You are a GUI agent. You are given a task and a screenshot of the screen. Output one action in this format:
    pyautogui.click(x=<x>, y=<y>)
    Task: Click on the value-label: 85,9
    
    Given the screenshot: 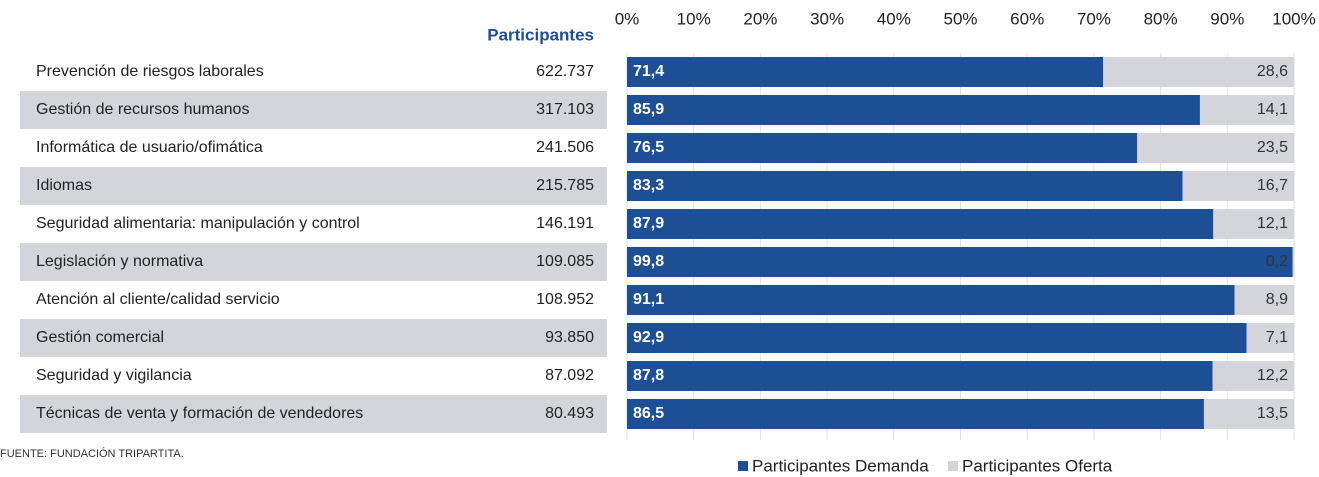 What is the action you would take?
    pyautogui.click(x=648, y=109)
    